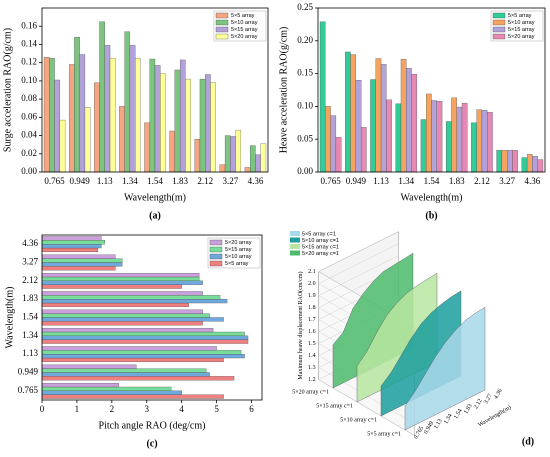 Image resolution: width=550 pixels, height=457 pixels. I want to click on legend-label: 5×10 array c=1, so click(320, 241).